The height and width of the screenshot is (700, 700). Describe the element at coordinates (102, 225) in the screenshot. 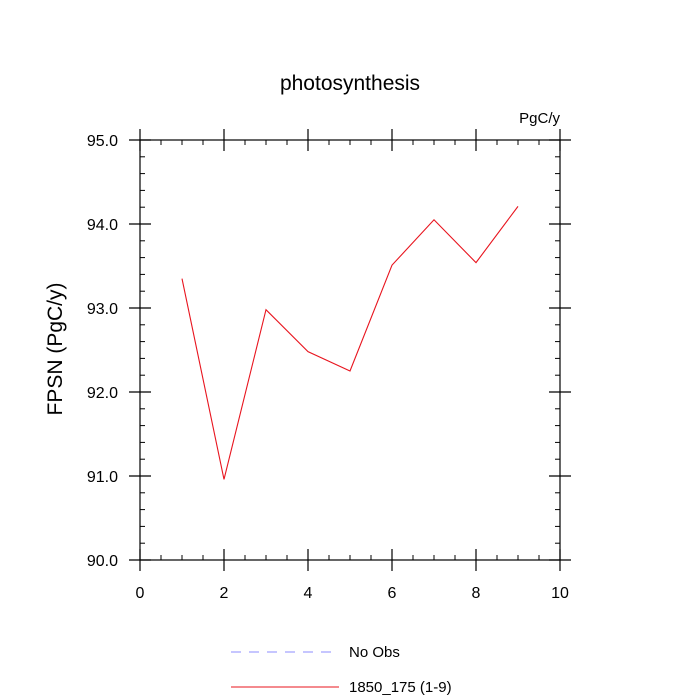

I see `y-tick-label: 94.0` at that location.